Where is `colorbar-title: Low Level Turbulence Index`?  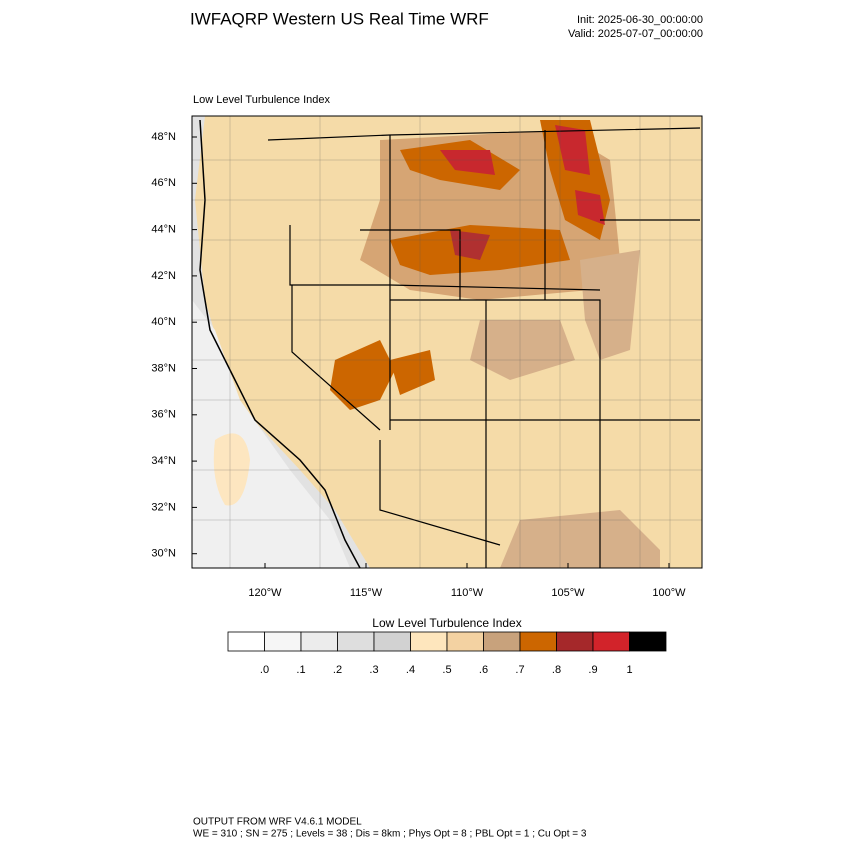
colorbar-title: Low Level Turbulence Index is located at coordinates (446, 623).